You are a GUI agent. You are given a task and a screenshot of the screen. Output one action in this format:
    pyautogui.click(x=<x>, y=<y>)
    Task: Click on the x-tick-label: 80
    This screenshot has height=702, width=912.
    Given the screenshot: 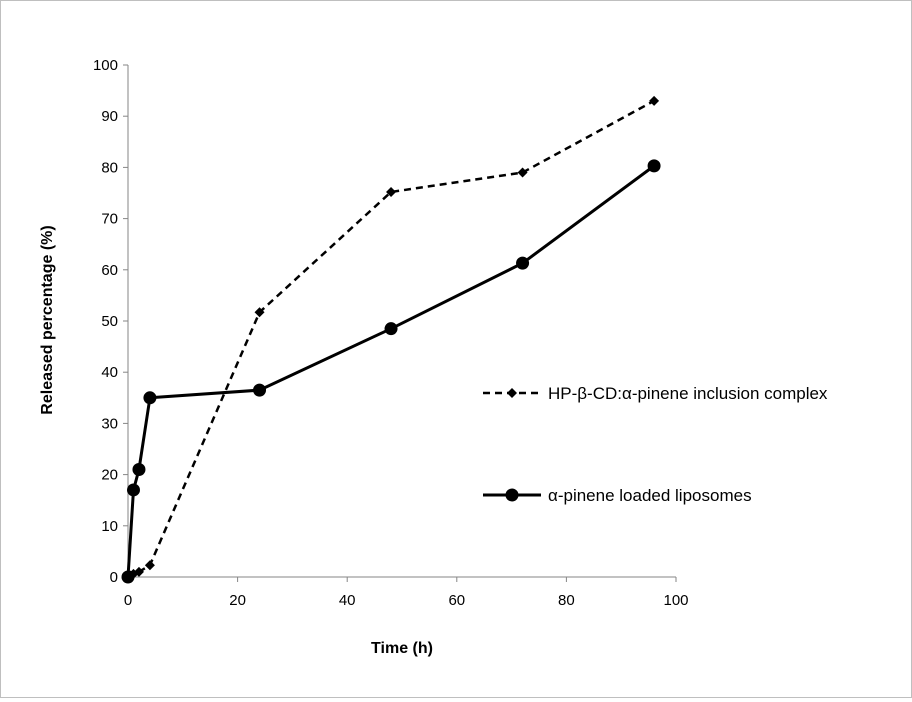 What is the action you would take?
    pyautogui.click(x=566, y=600)
    